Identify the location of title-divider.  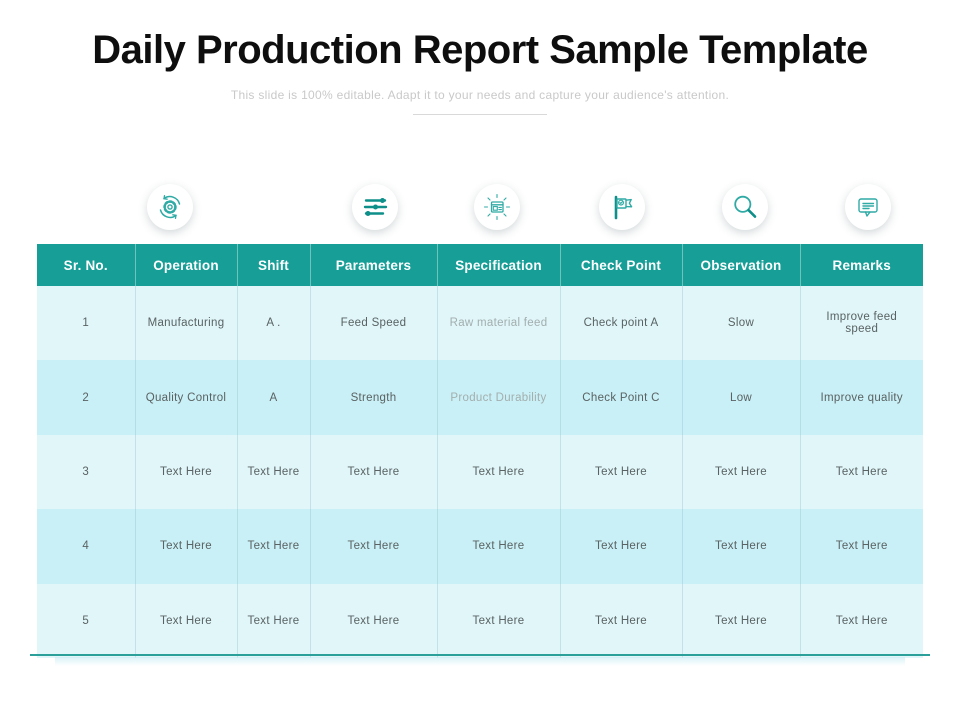
(480, 114).